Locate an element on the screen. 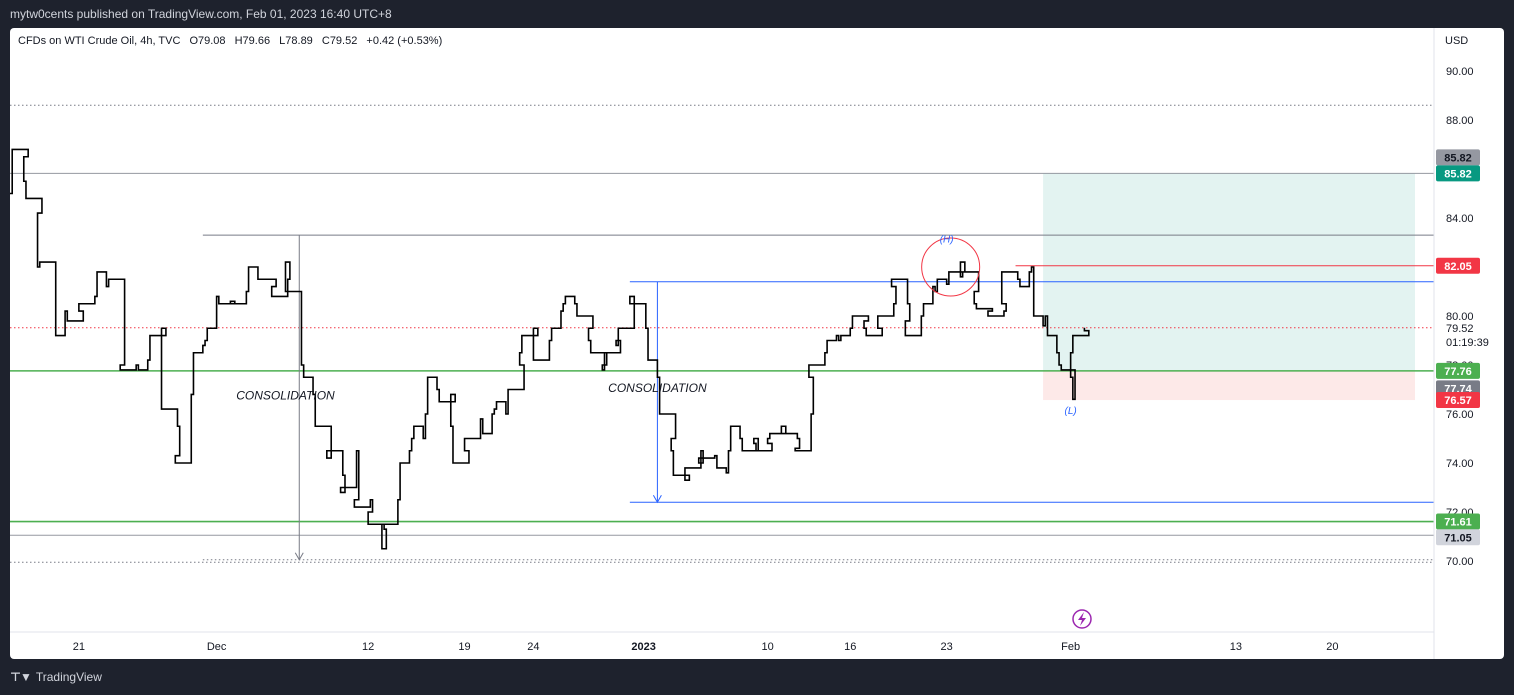  current-price-label: 79.52 is located at coordinates (1460, 329).